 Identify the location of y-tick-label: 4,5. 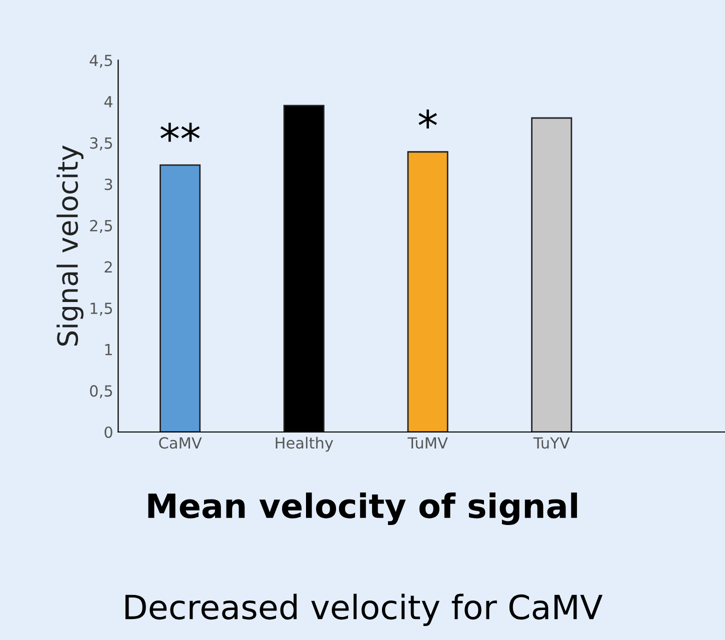
(101, 61).